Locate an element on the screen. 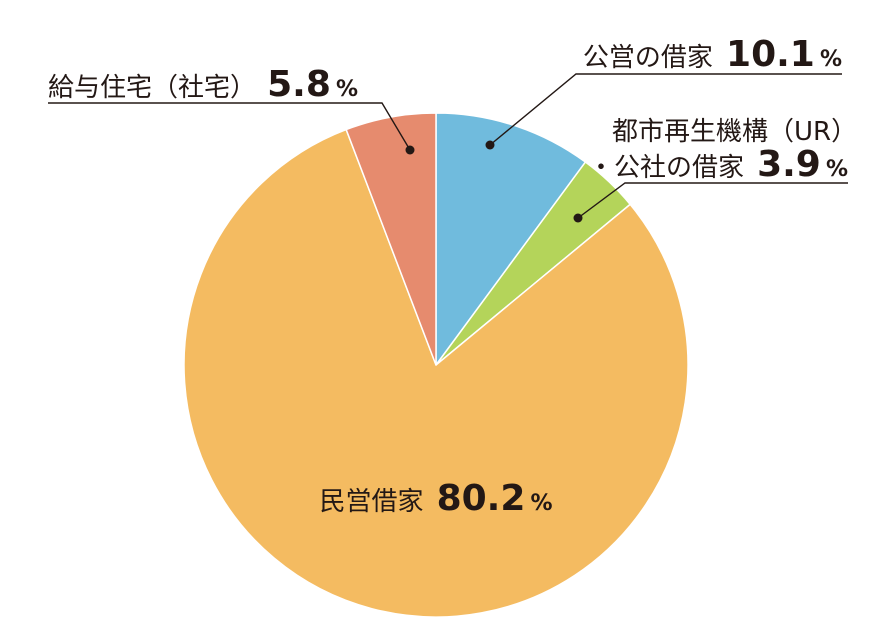 This screenshot has width=896, height=640. label-private-rental-name: 民営借家 is located at coordinates (371, 502).